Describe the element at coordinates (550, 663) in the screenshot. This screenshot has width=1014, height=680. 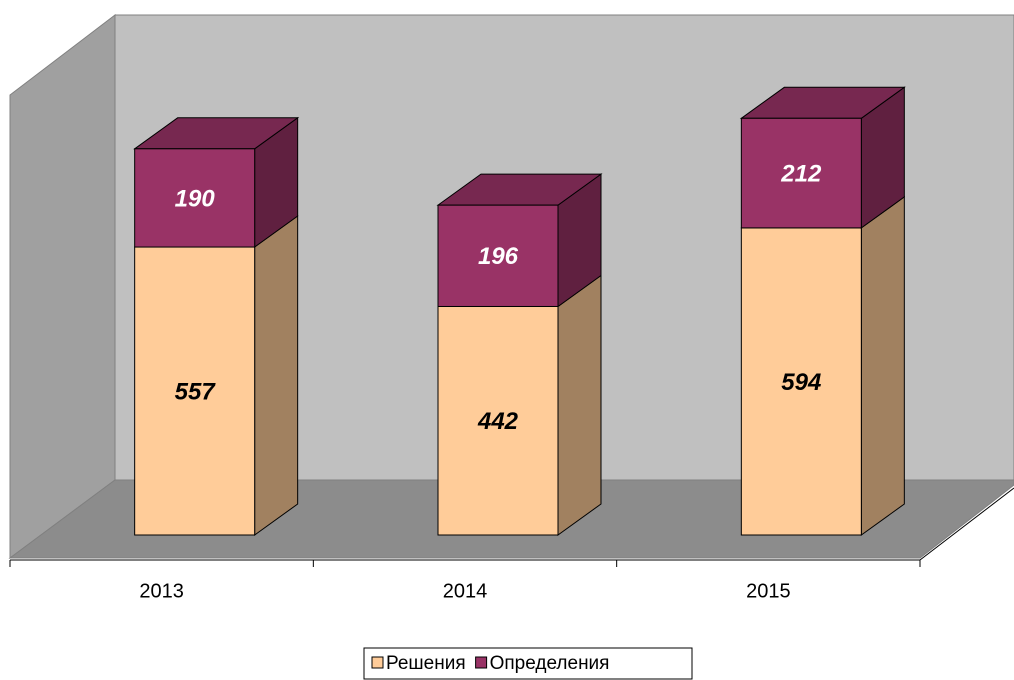
I see `legend-label: Определения` at that location.